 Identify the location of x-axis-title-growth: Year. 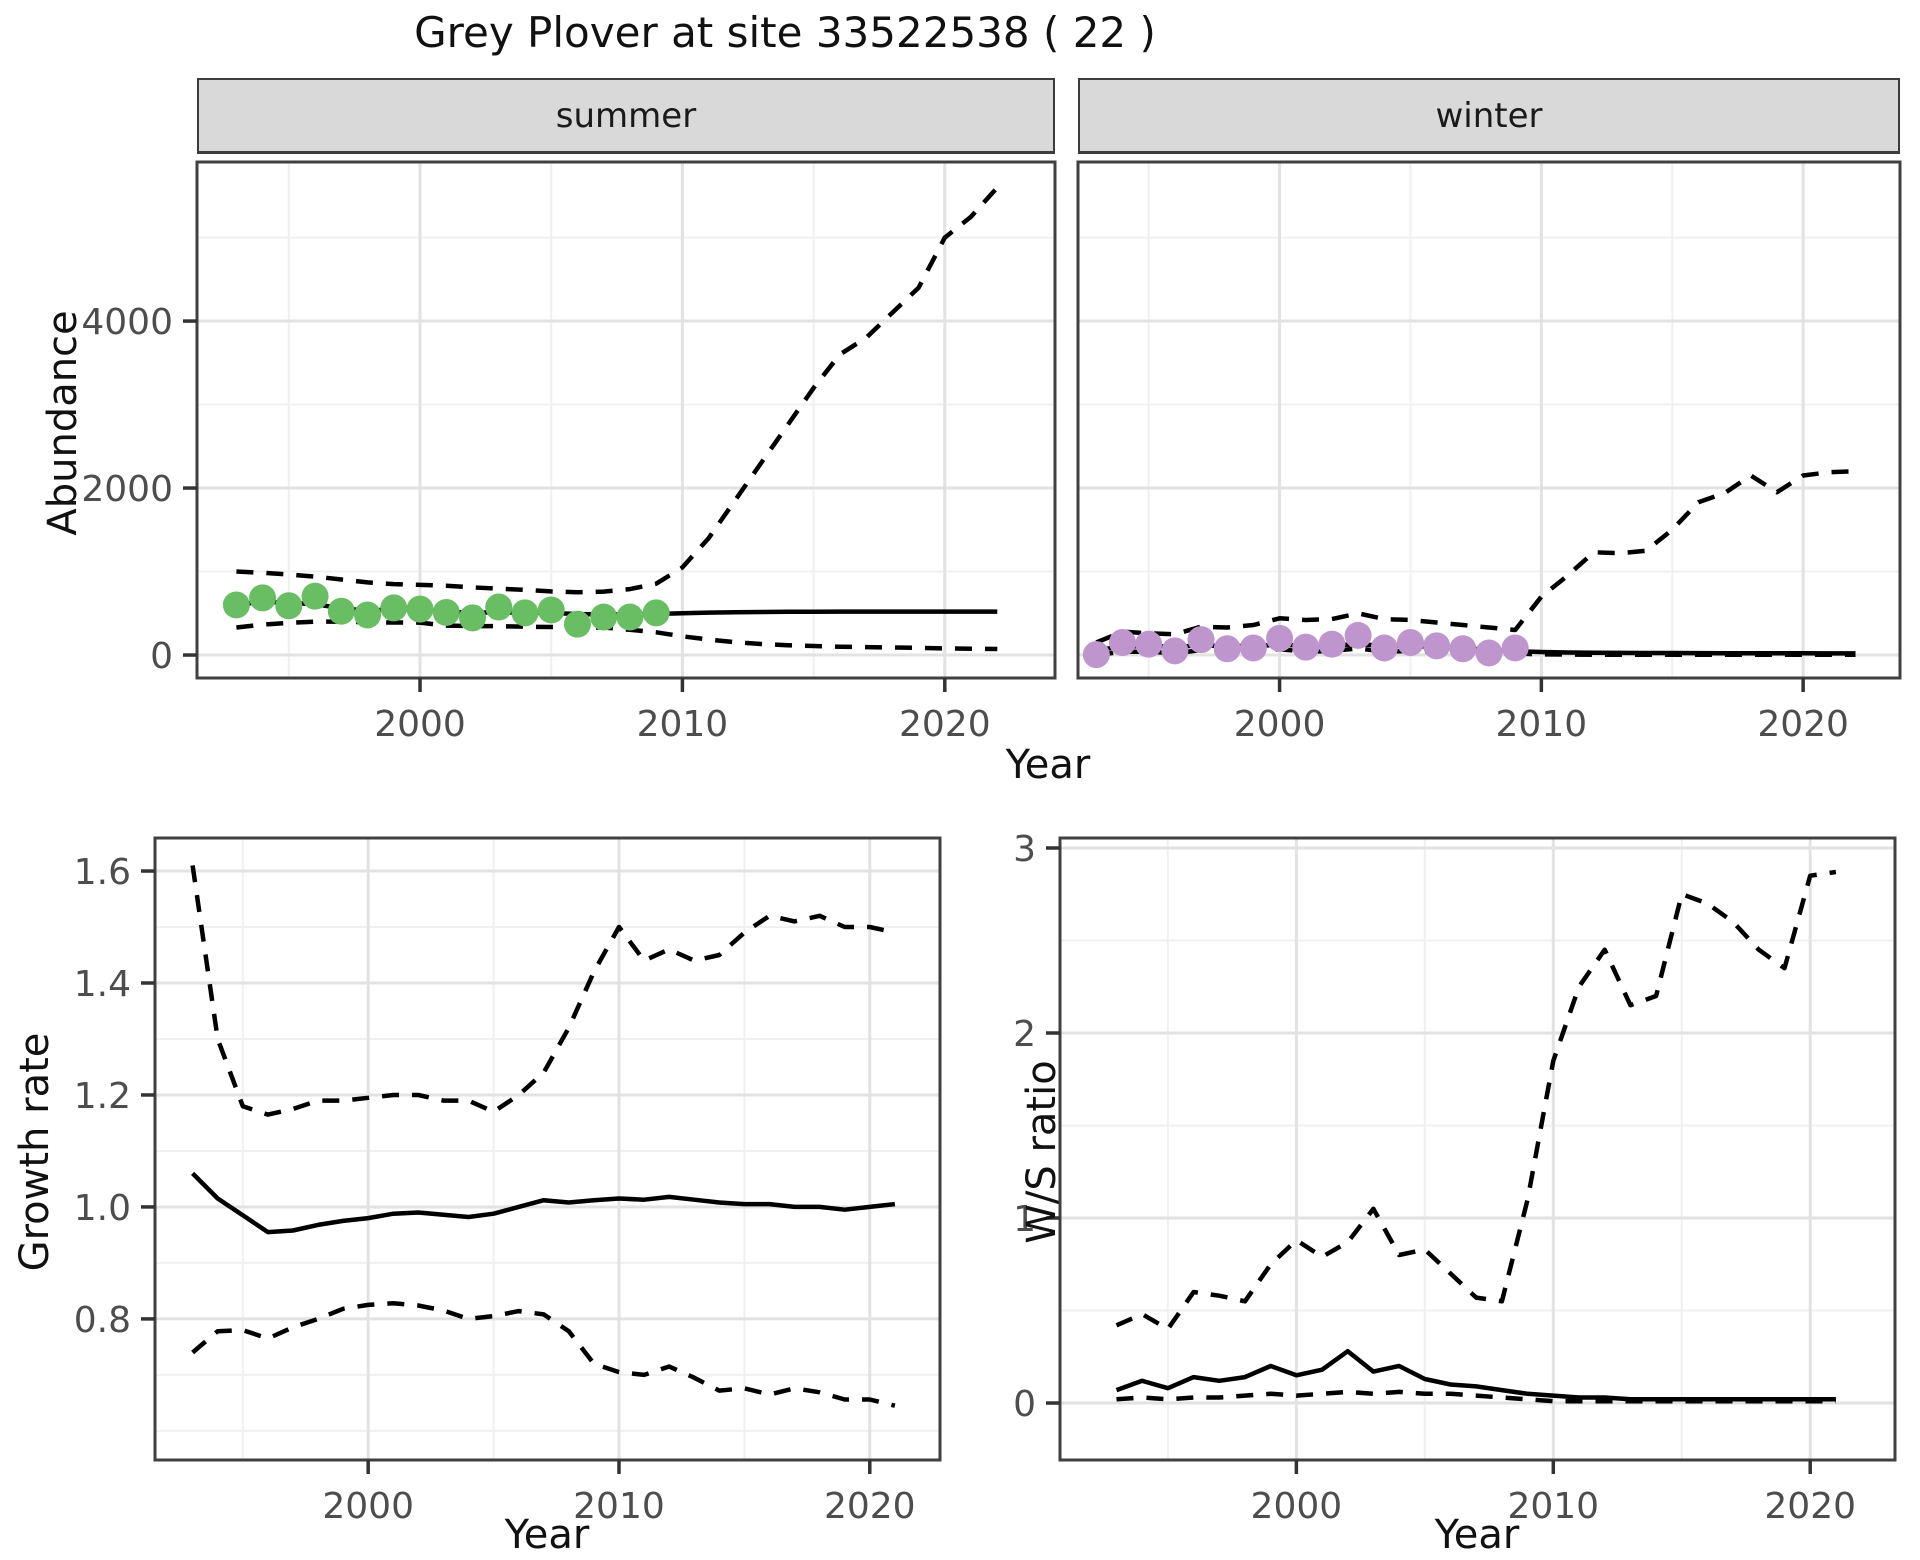
(547, 1535).